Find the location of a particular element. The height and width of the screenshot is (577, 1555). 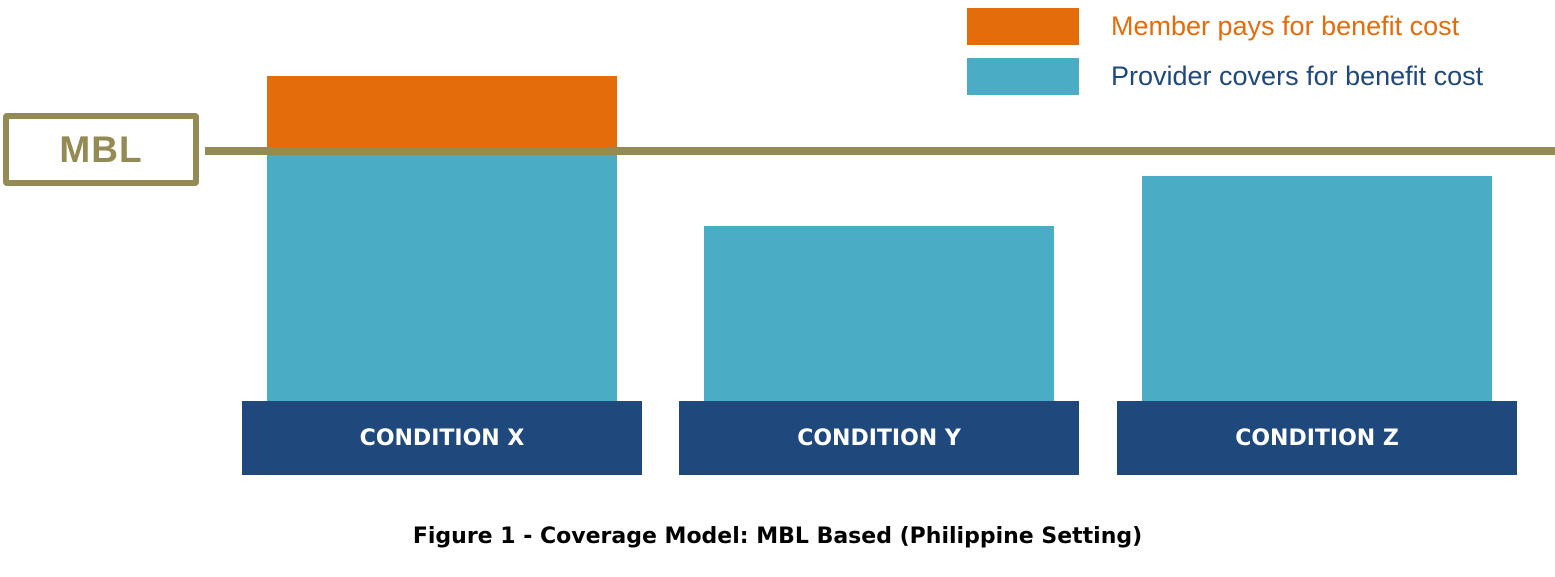

legend-provider-swatch is located at coordinates (1023, 76).